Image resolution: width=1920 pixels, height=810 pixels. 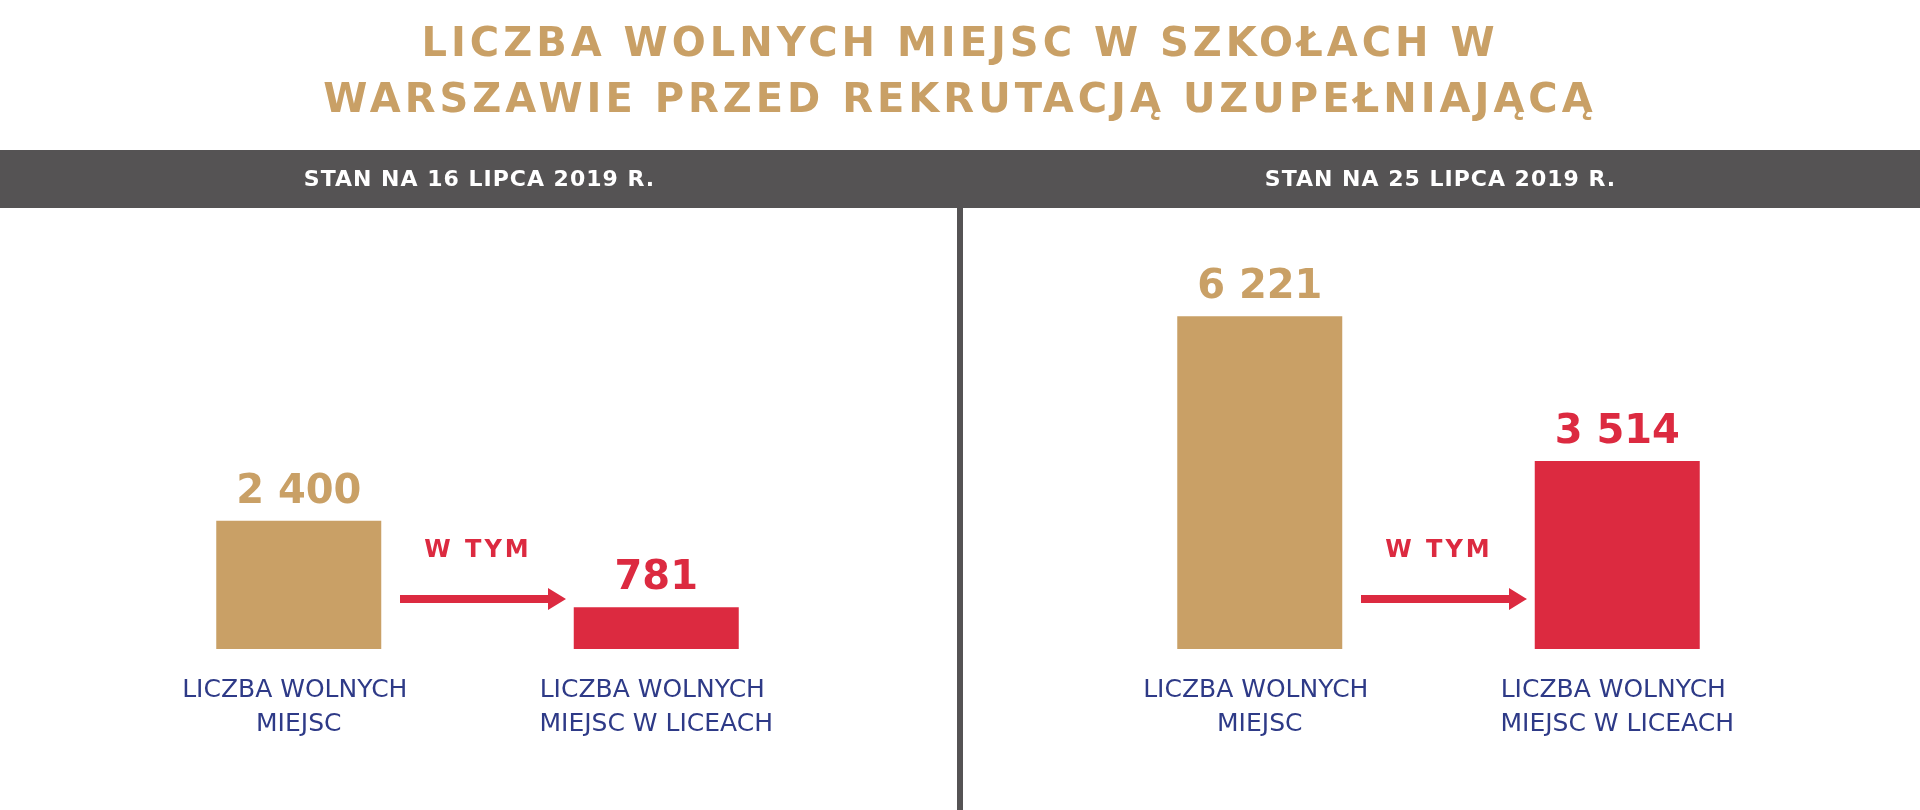 I want to click on chart-subtitle: STAN NA 25 LIPCA 2019 R., so click(x=1440, y=179).